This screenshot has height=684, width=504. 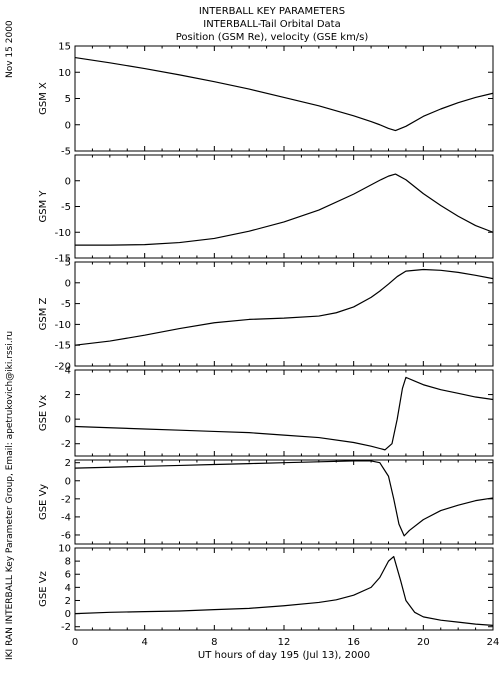 I want to click on x-tick-label: 4, so click(x=144, y=642).